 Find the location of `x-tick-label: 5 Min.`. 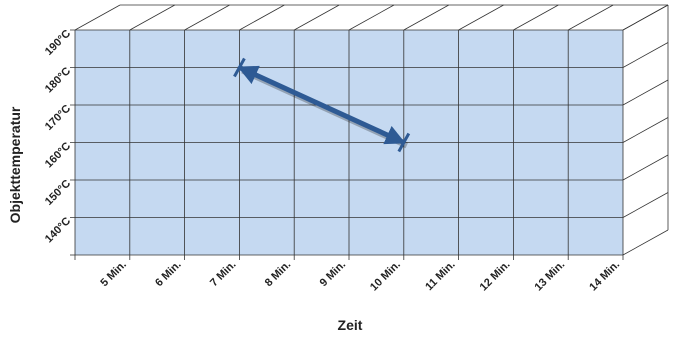

x-tick-label: 5 Min. is located at coordinates (113, 274).